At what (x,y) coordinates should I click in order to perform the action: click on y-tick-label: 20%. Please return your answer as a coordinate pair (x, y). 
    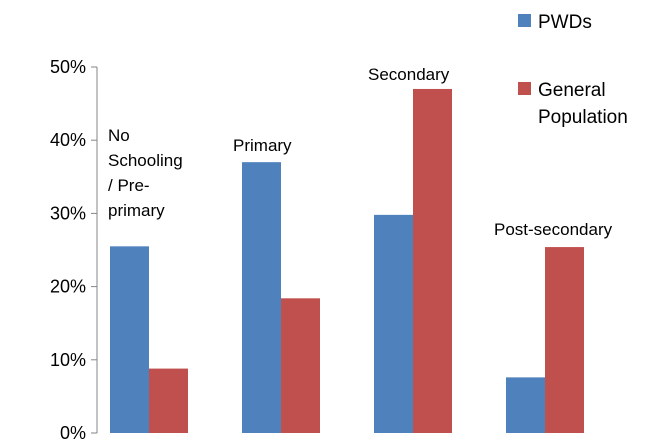
    Looking at the image, I should click on (68, 287).